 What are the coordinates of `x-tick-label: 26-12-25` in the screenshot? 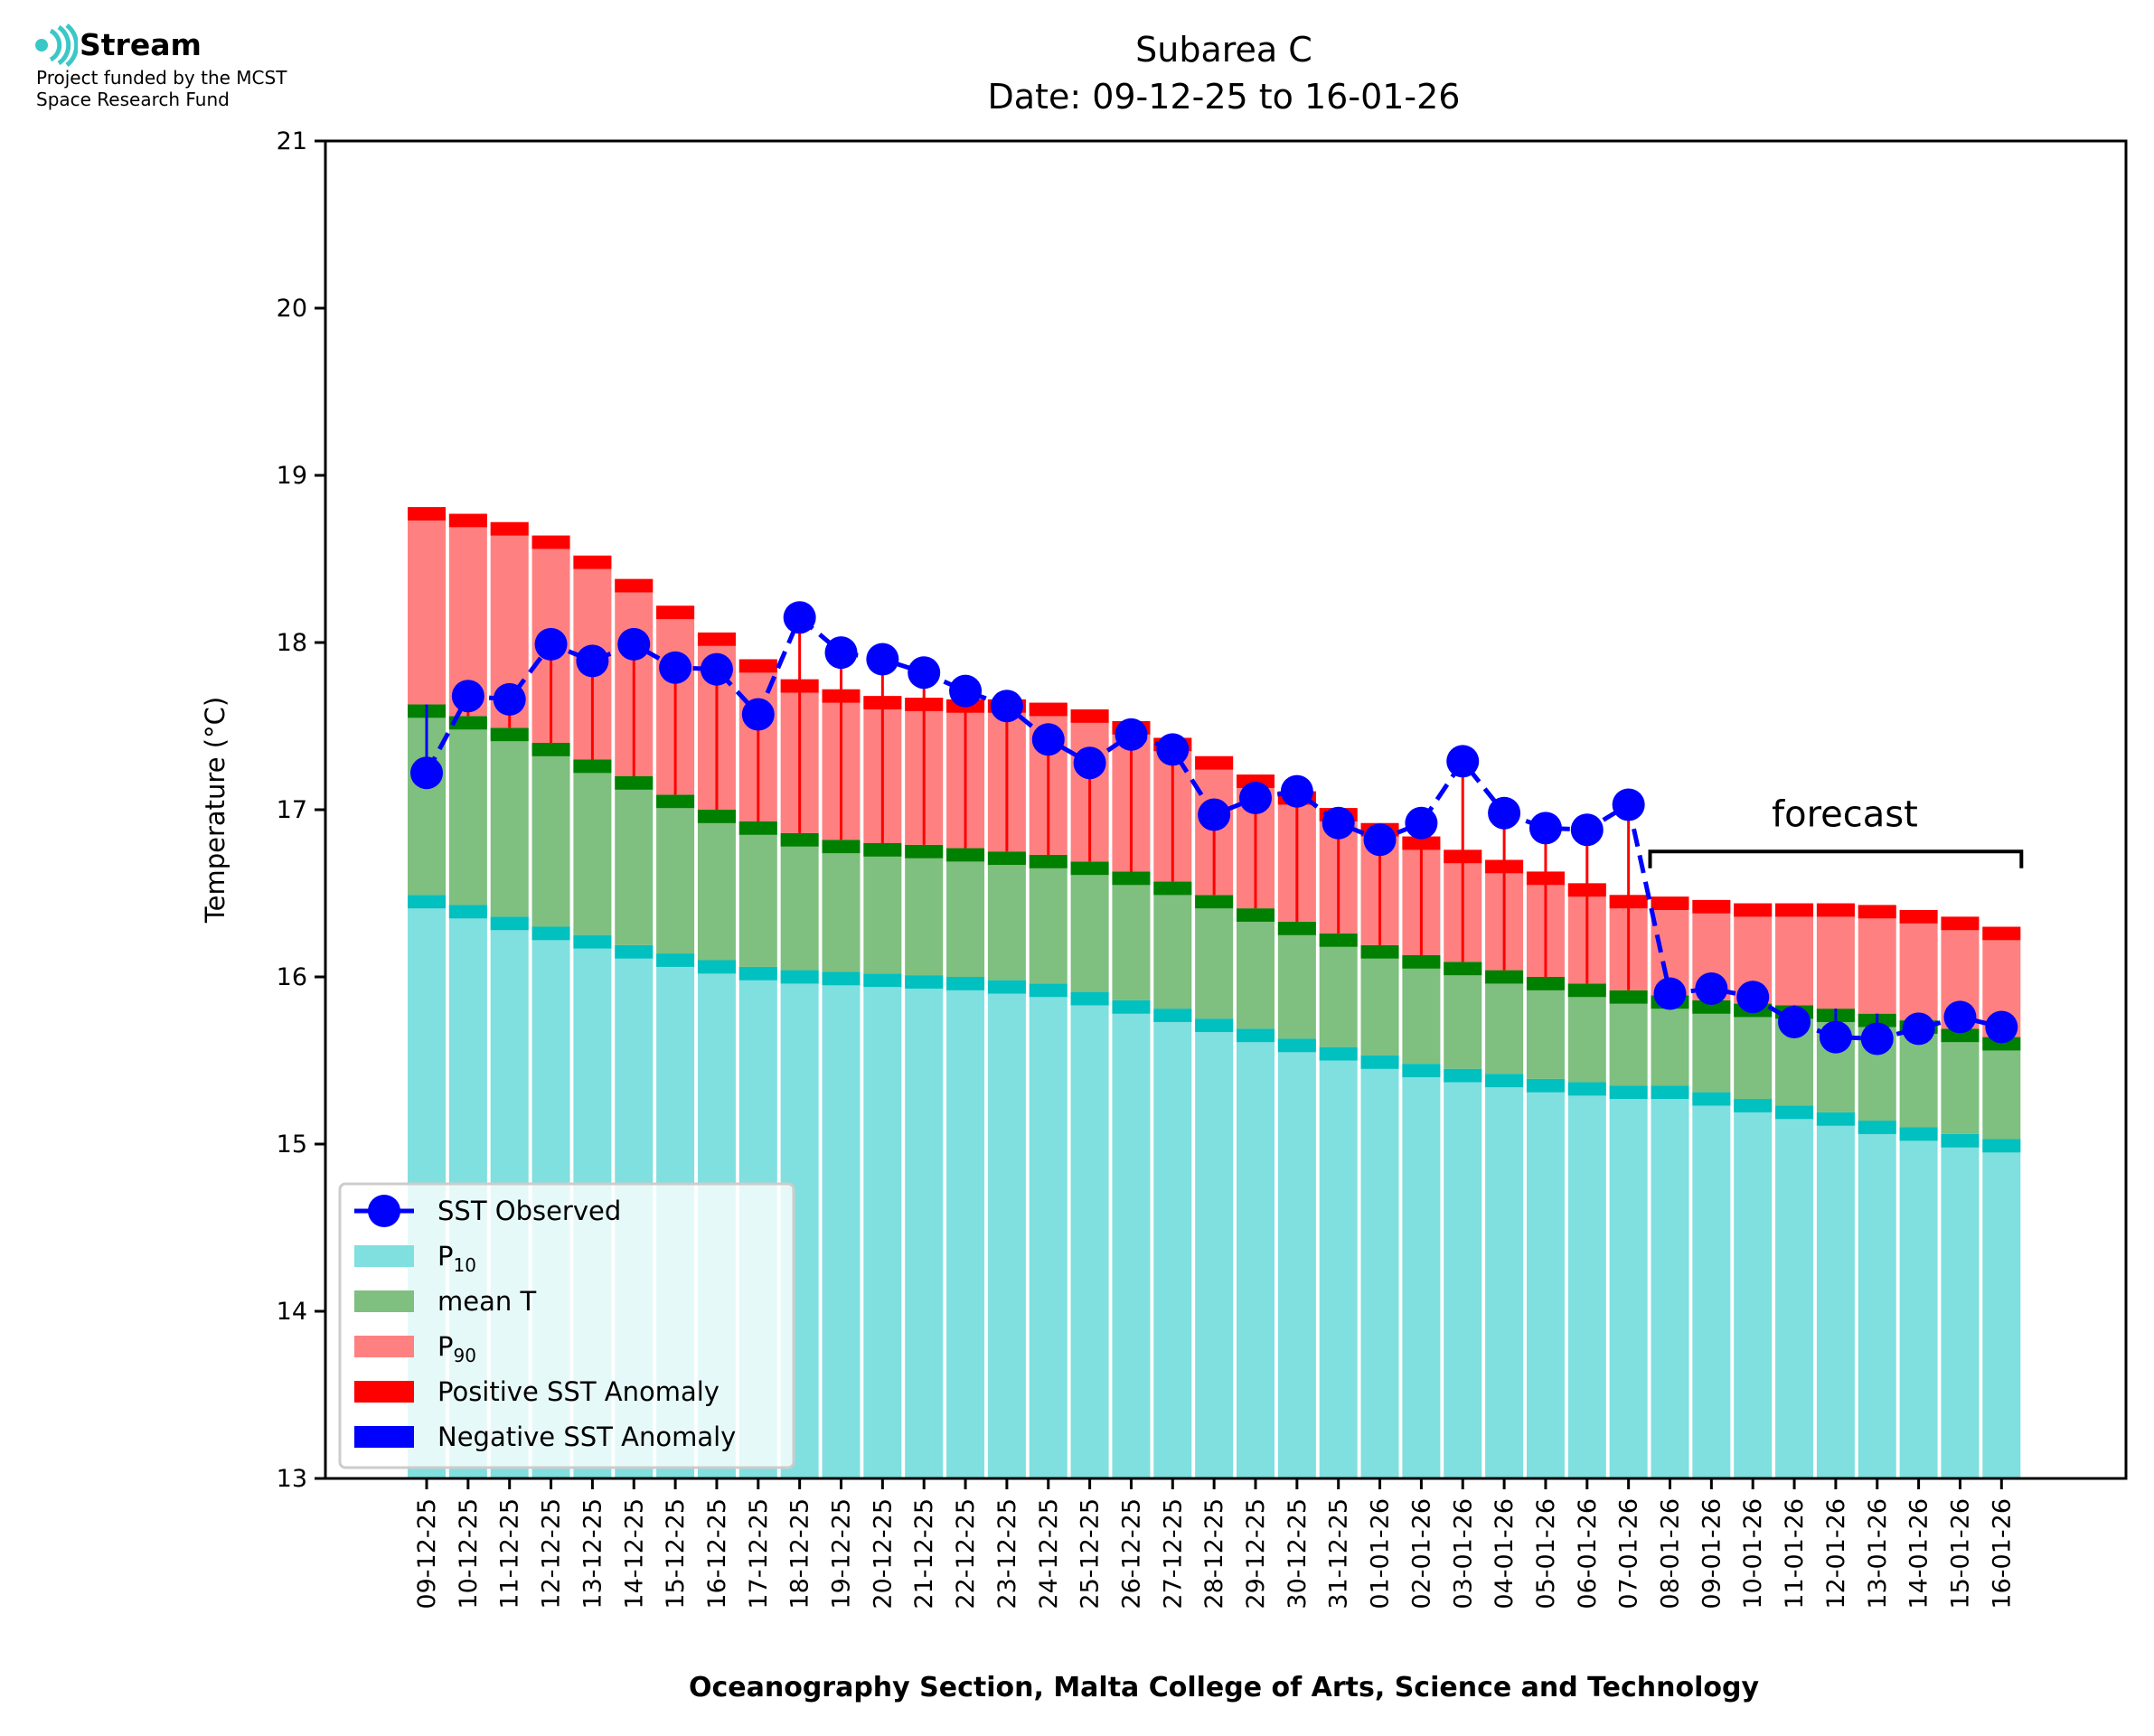 It's located at (1131, 1554).